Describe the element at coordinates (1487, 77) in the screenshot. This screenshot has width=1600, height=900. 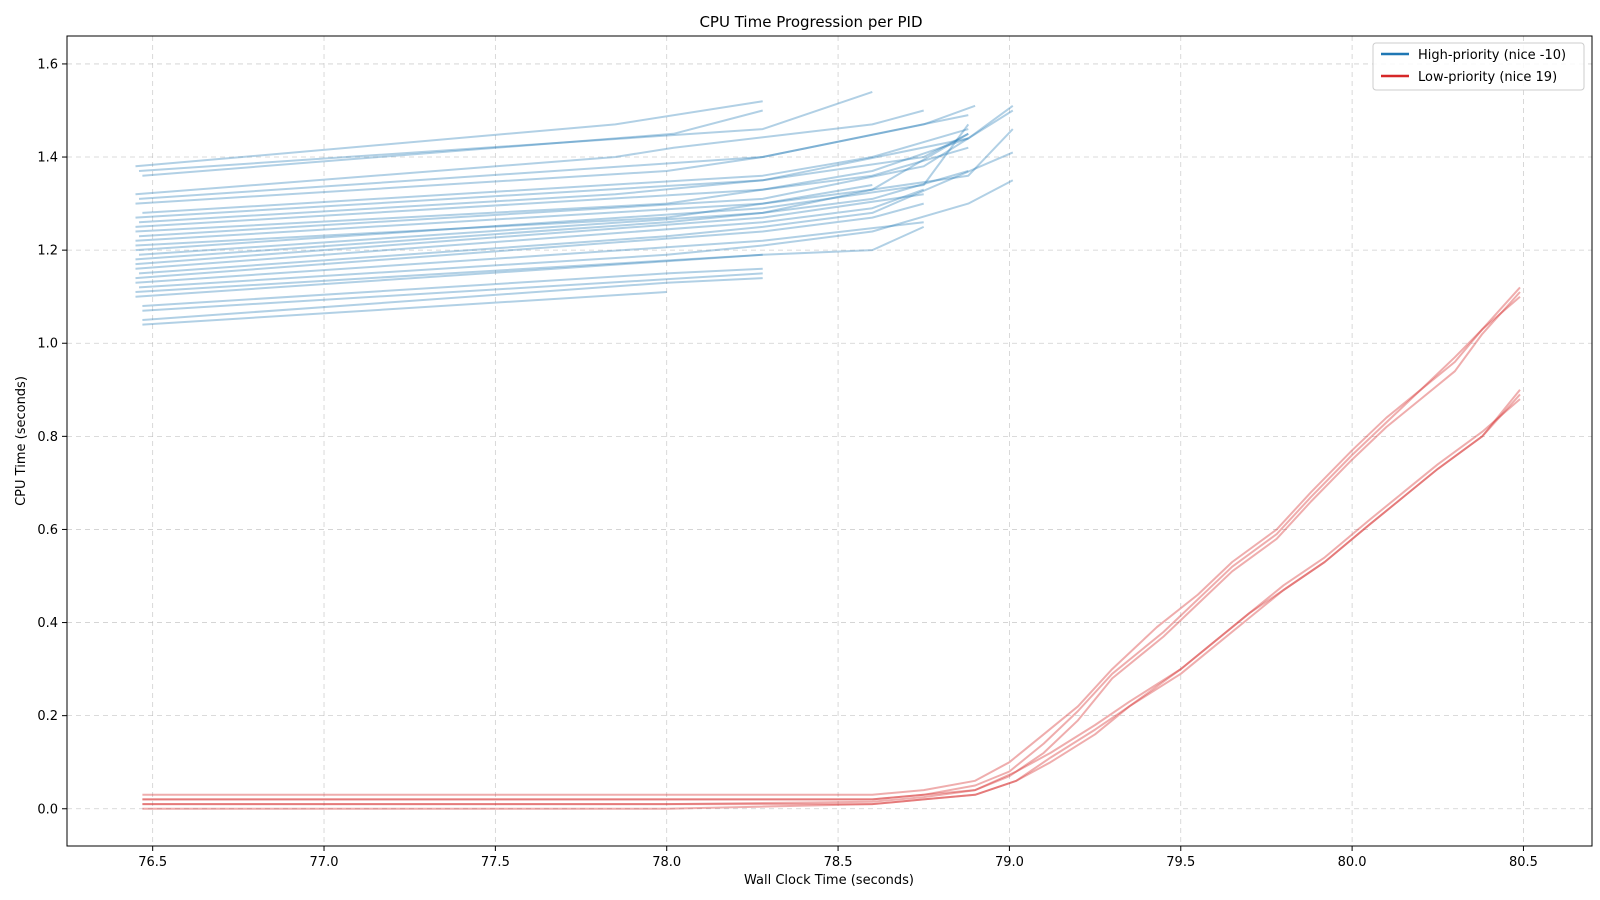
I see `legend-label-low-priority: Low-priority (nice 19)` at that location.